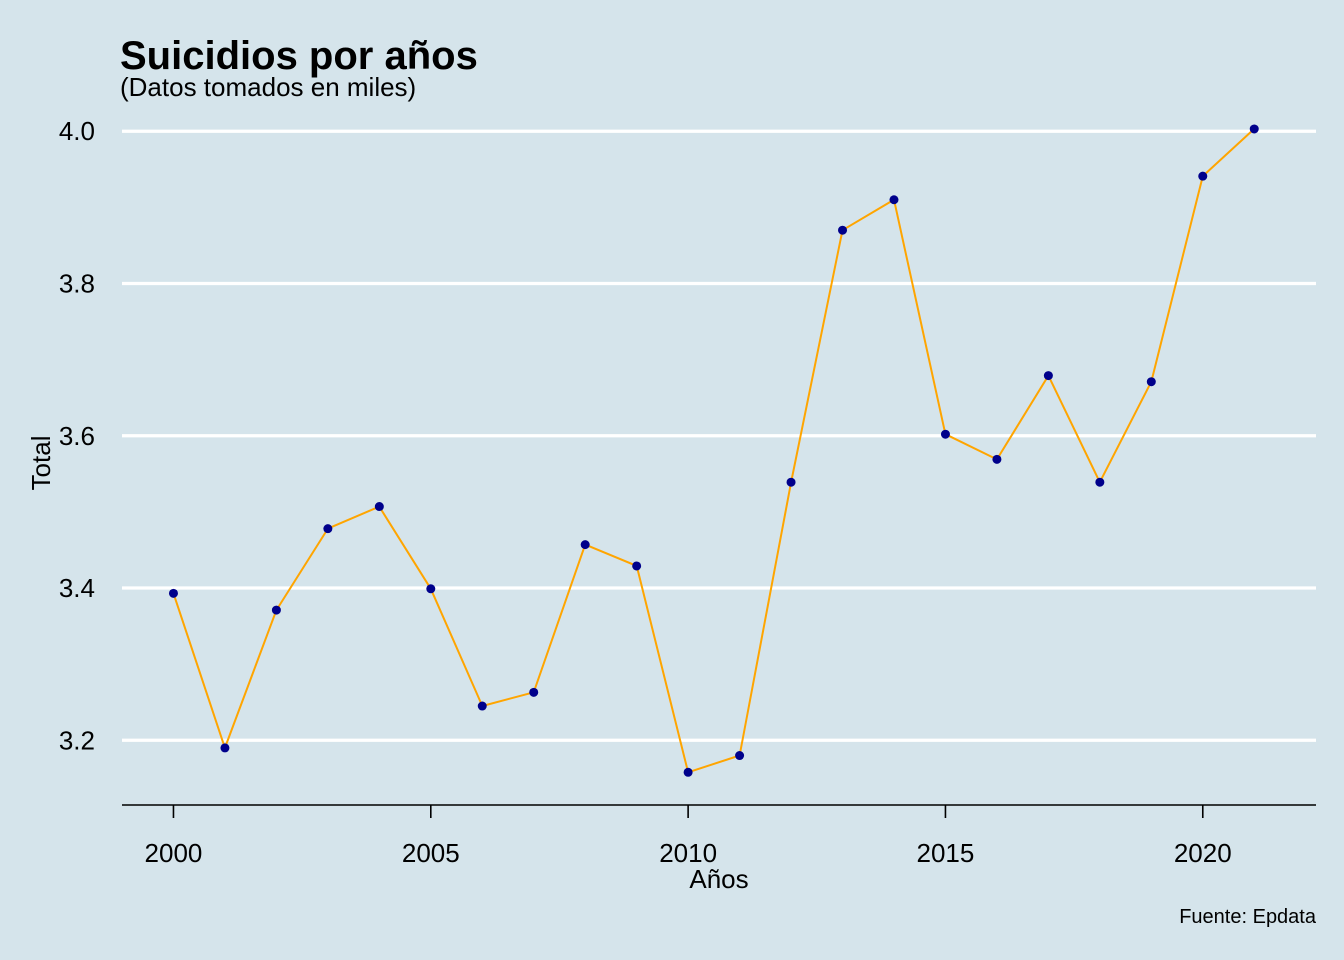 The width and height of the screenshot is (1344, 960). What do you see at coordinates (688, 853) in the screenshot?
I see `x-tick-label: 2010` at bounding box center [688, 853].